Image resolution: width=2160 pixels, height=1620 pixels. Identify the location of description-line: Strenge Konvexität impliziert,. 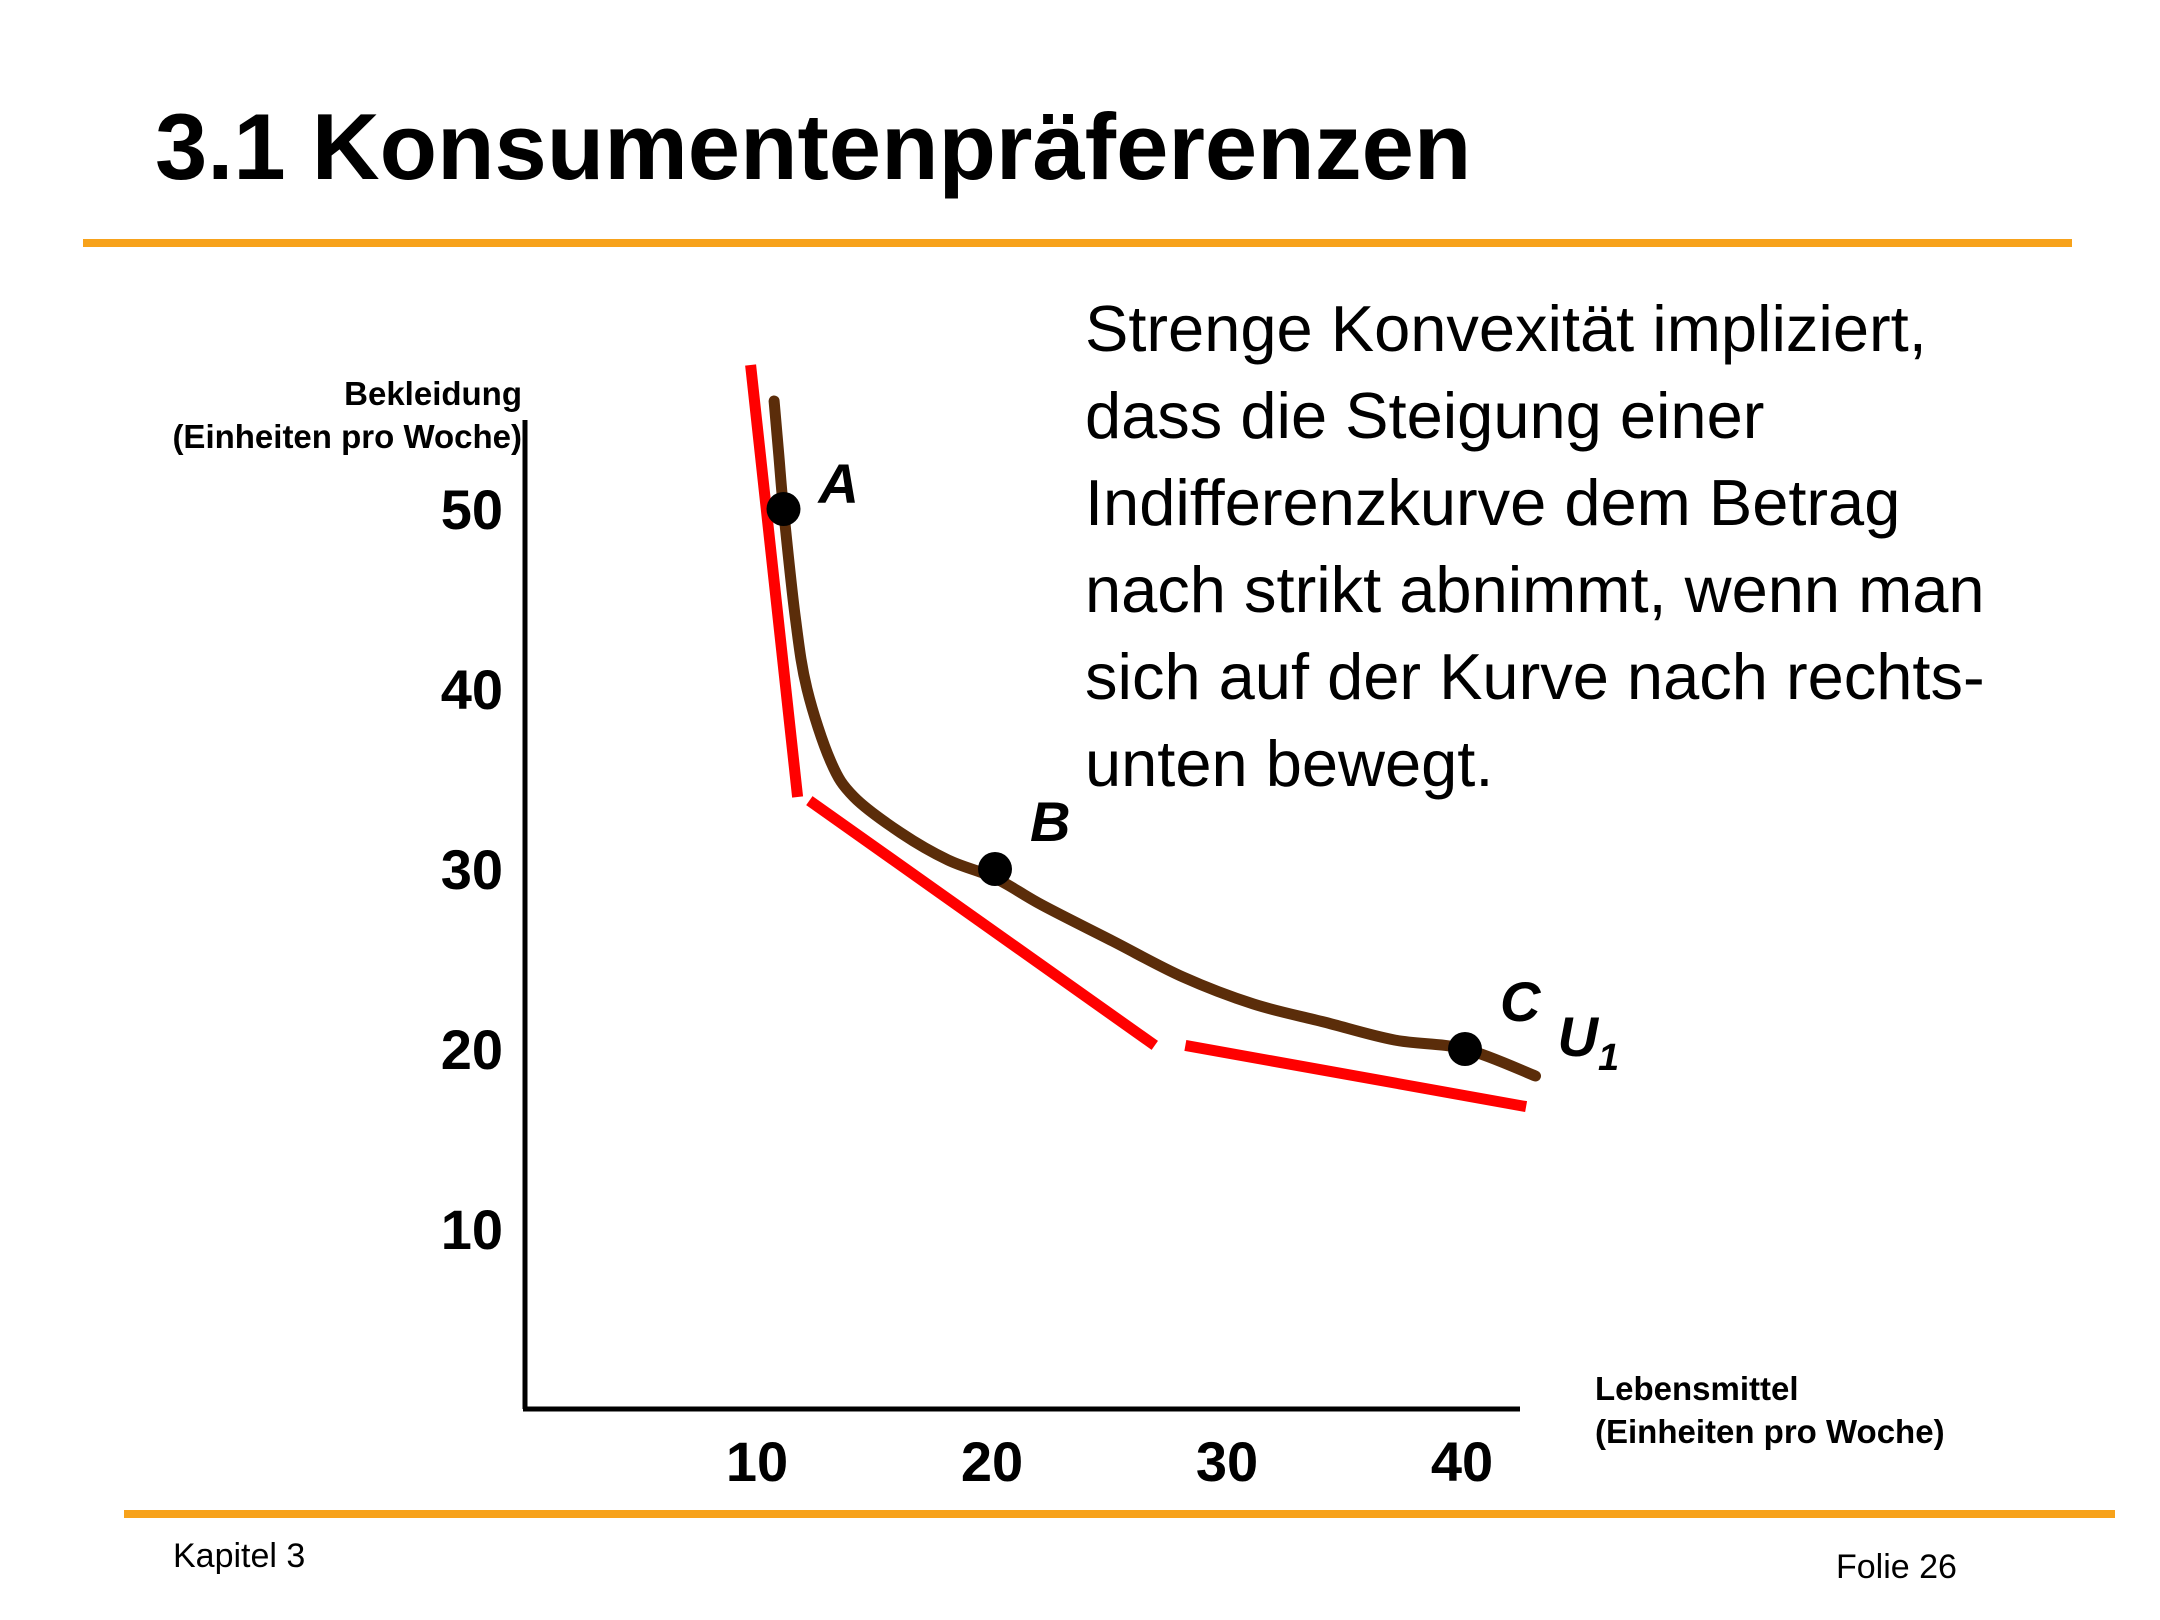
(1506, 328).